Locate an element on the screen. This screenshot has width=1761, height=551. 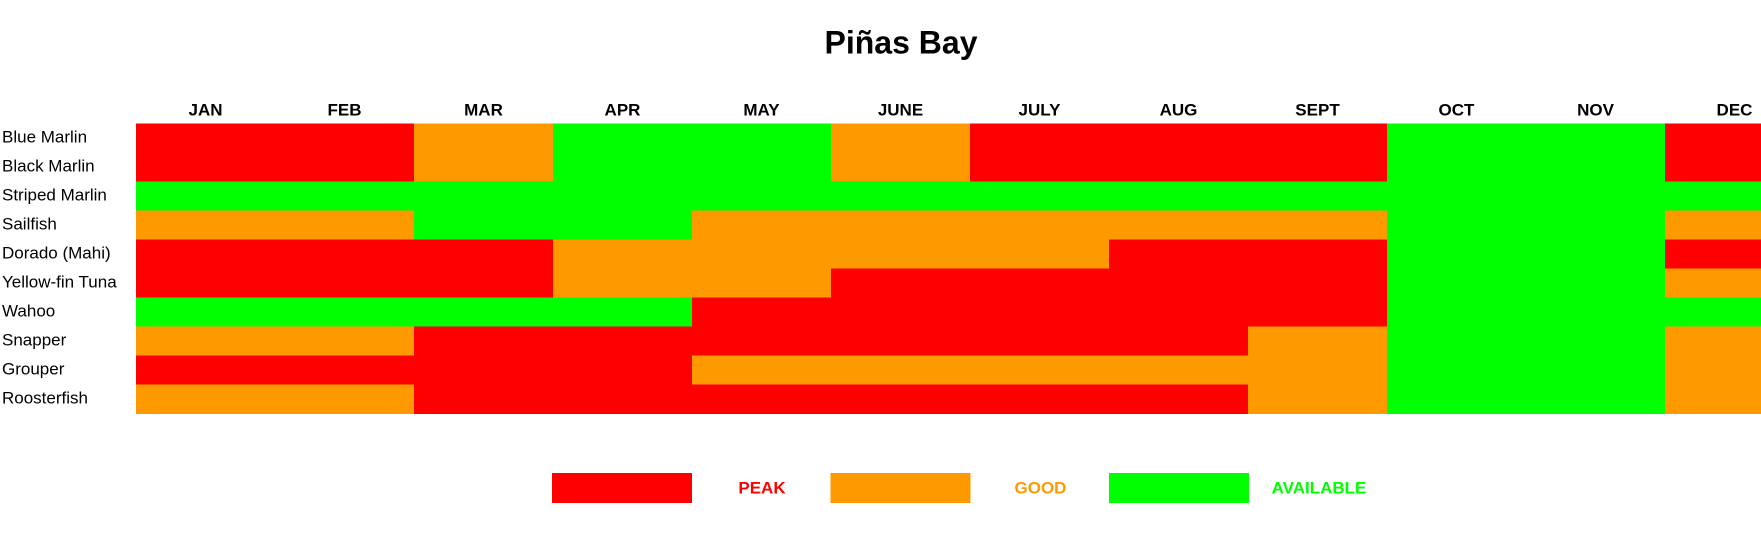
month-label: JAN is located at coordinates (205, 109).